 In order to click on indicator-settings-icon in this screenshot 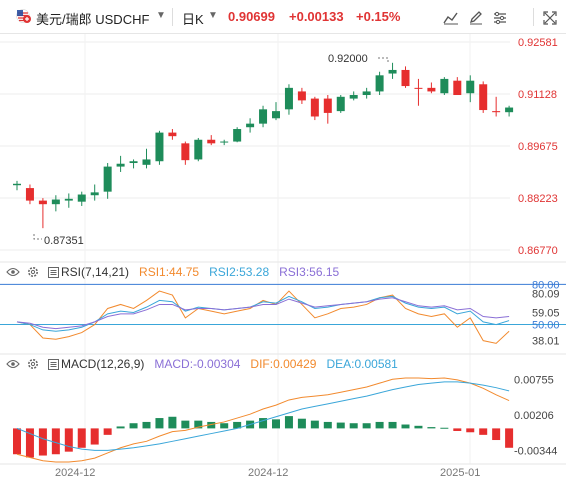, I will do `click(500, 18)`.